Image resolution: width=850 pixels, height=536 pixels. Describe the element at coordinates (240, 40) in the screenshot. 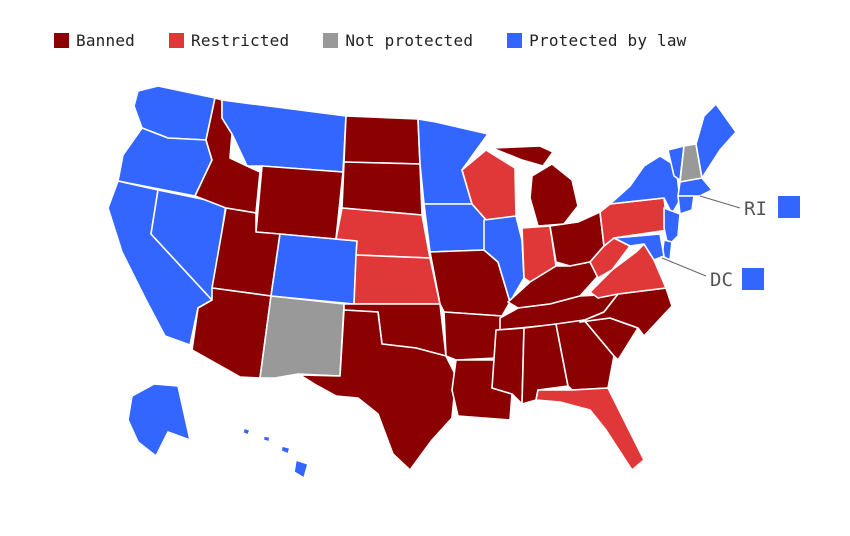

I see `legend-label-restricted: Restricted` at that location.